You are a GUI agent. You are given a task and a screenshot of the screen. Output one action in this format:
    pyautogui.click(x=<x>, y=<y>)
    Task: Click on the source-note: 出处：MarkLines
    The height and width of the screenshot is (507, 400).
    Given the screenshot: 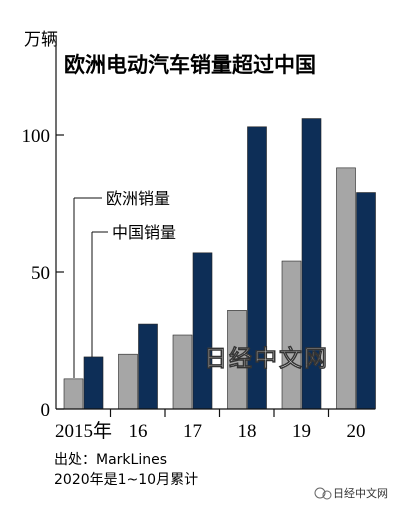 What is the action you would take?
    pyautogui.click(x=110, y=460)
    